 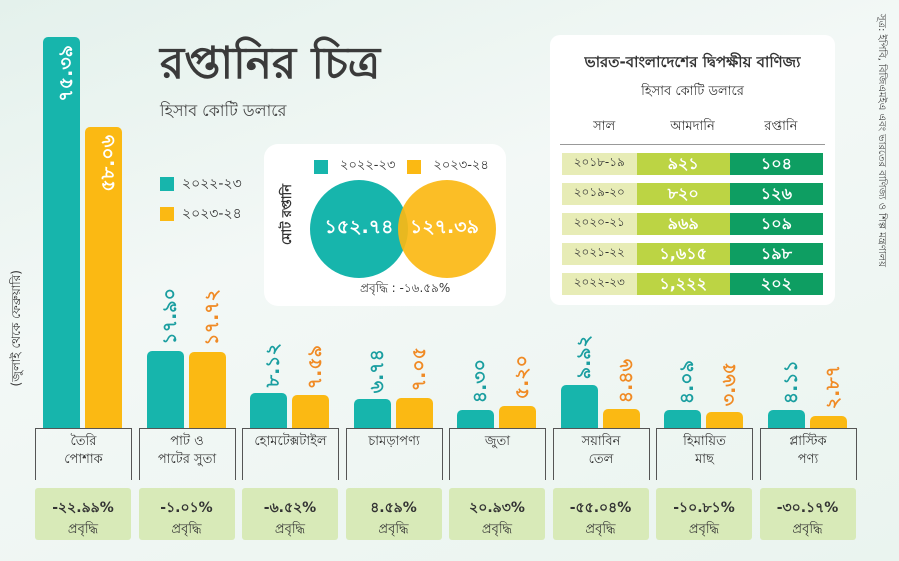 I want to click on table-cell: ২০২০-২১, so click(x=599, y=224).